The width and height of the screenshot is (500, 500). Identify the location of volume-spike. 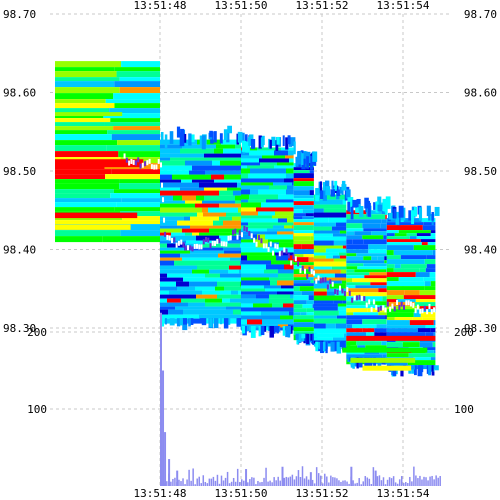
(310, 479).